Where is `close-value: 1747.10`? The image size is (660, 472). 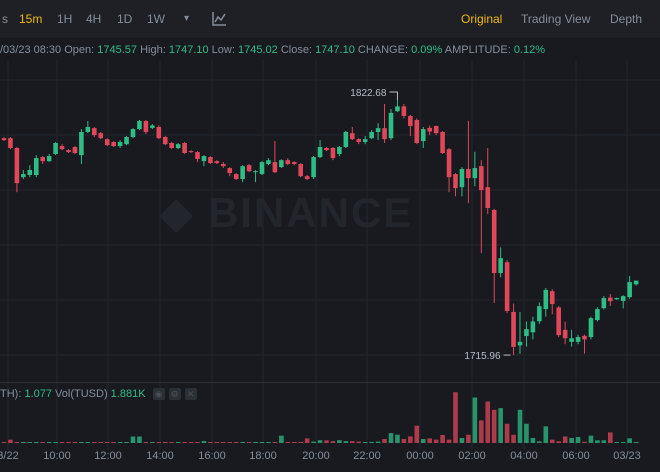 close-value: 1747.10 is located at coordinates (335, 50).